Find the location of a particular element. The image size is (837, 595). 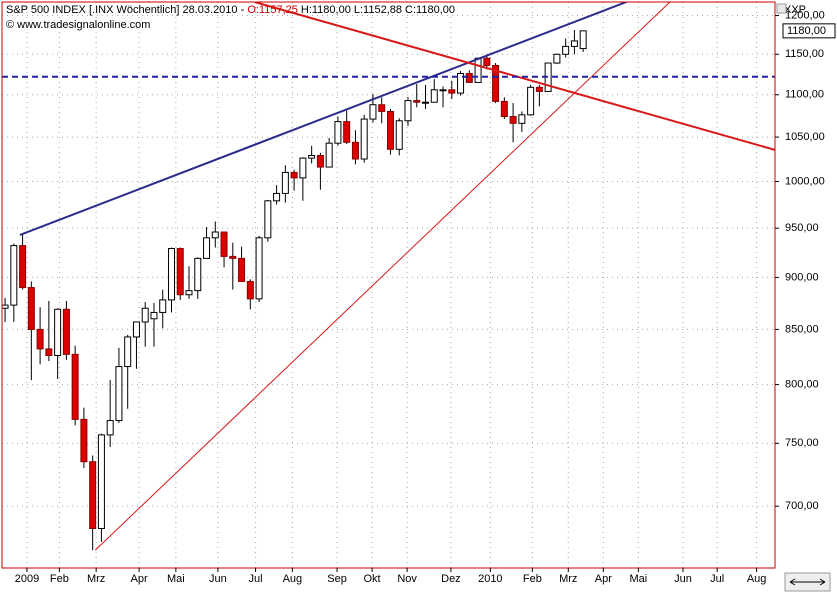

x-tick-label: 2009 is located at coordinates (27, 579).